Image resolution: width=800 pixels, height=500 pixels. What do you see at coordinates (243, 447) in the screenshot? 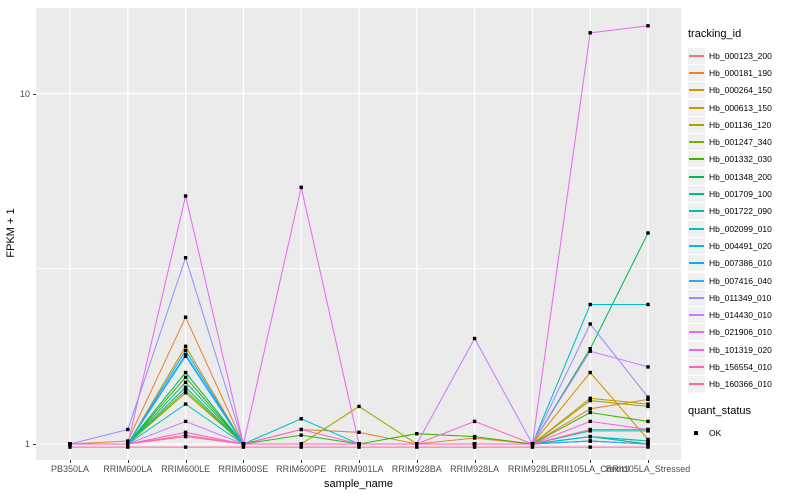
I see `point-Hb_160366_010-RRIM600SE` at bounding box center [243, 447].